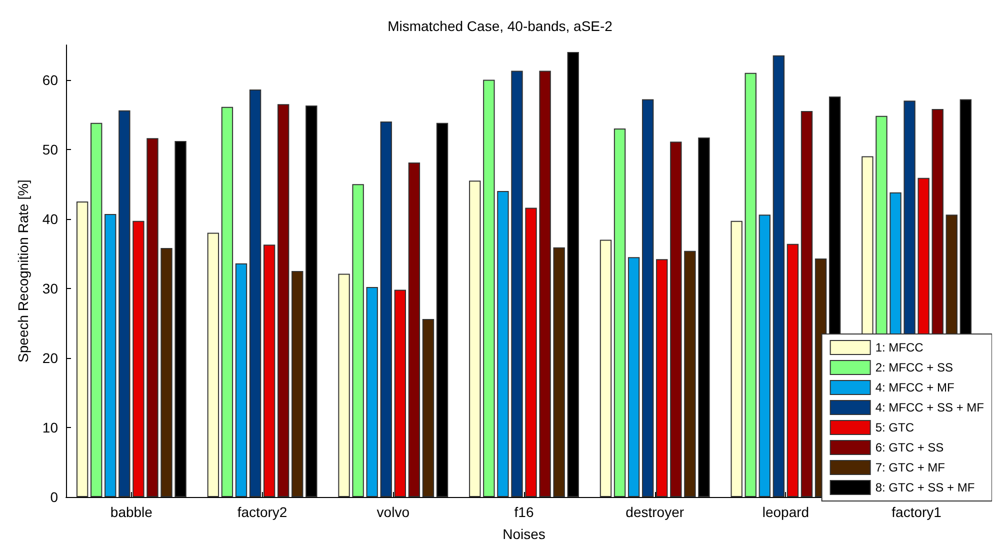 The height and width of the screenshot is (555, 1000). Describe the element at coordinates (50, 358) in the screenshot. I see `y-tick-label: 20` at that location.